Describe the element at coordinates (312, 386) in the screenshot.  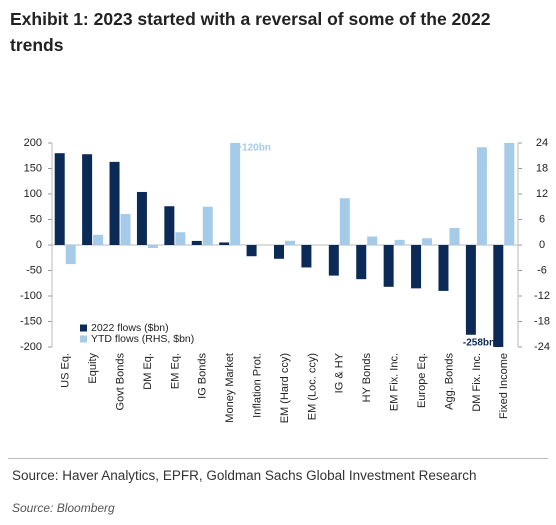
I see `x-tick-label: EM (Loc. ccy)` at that location.